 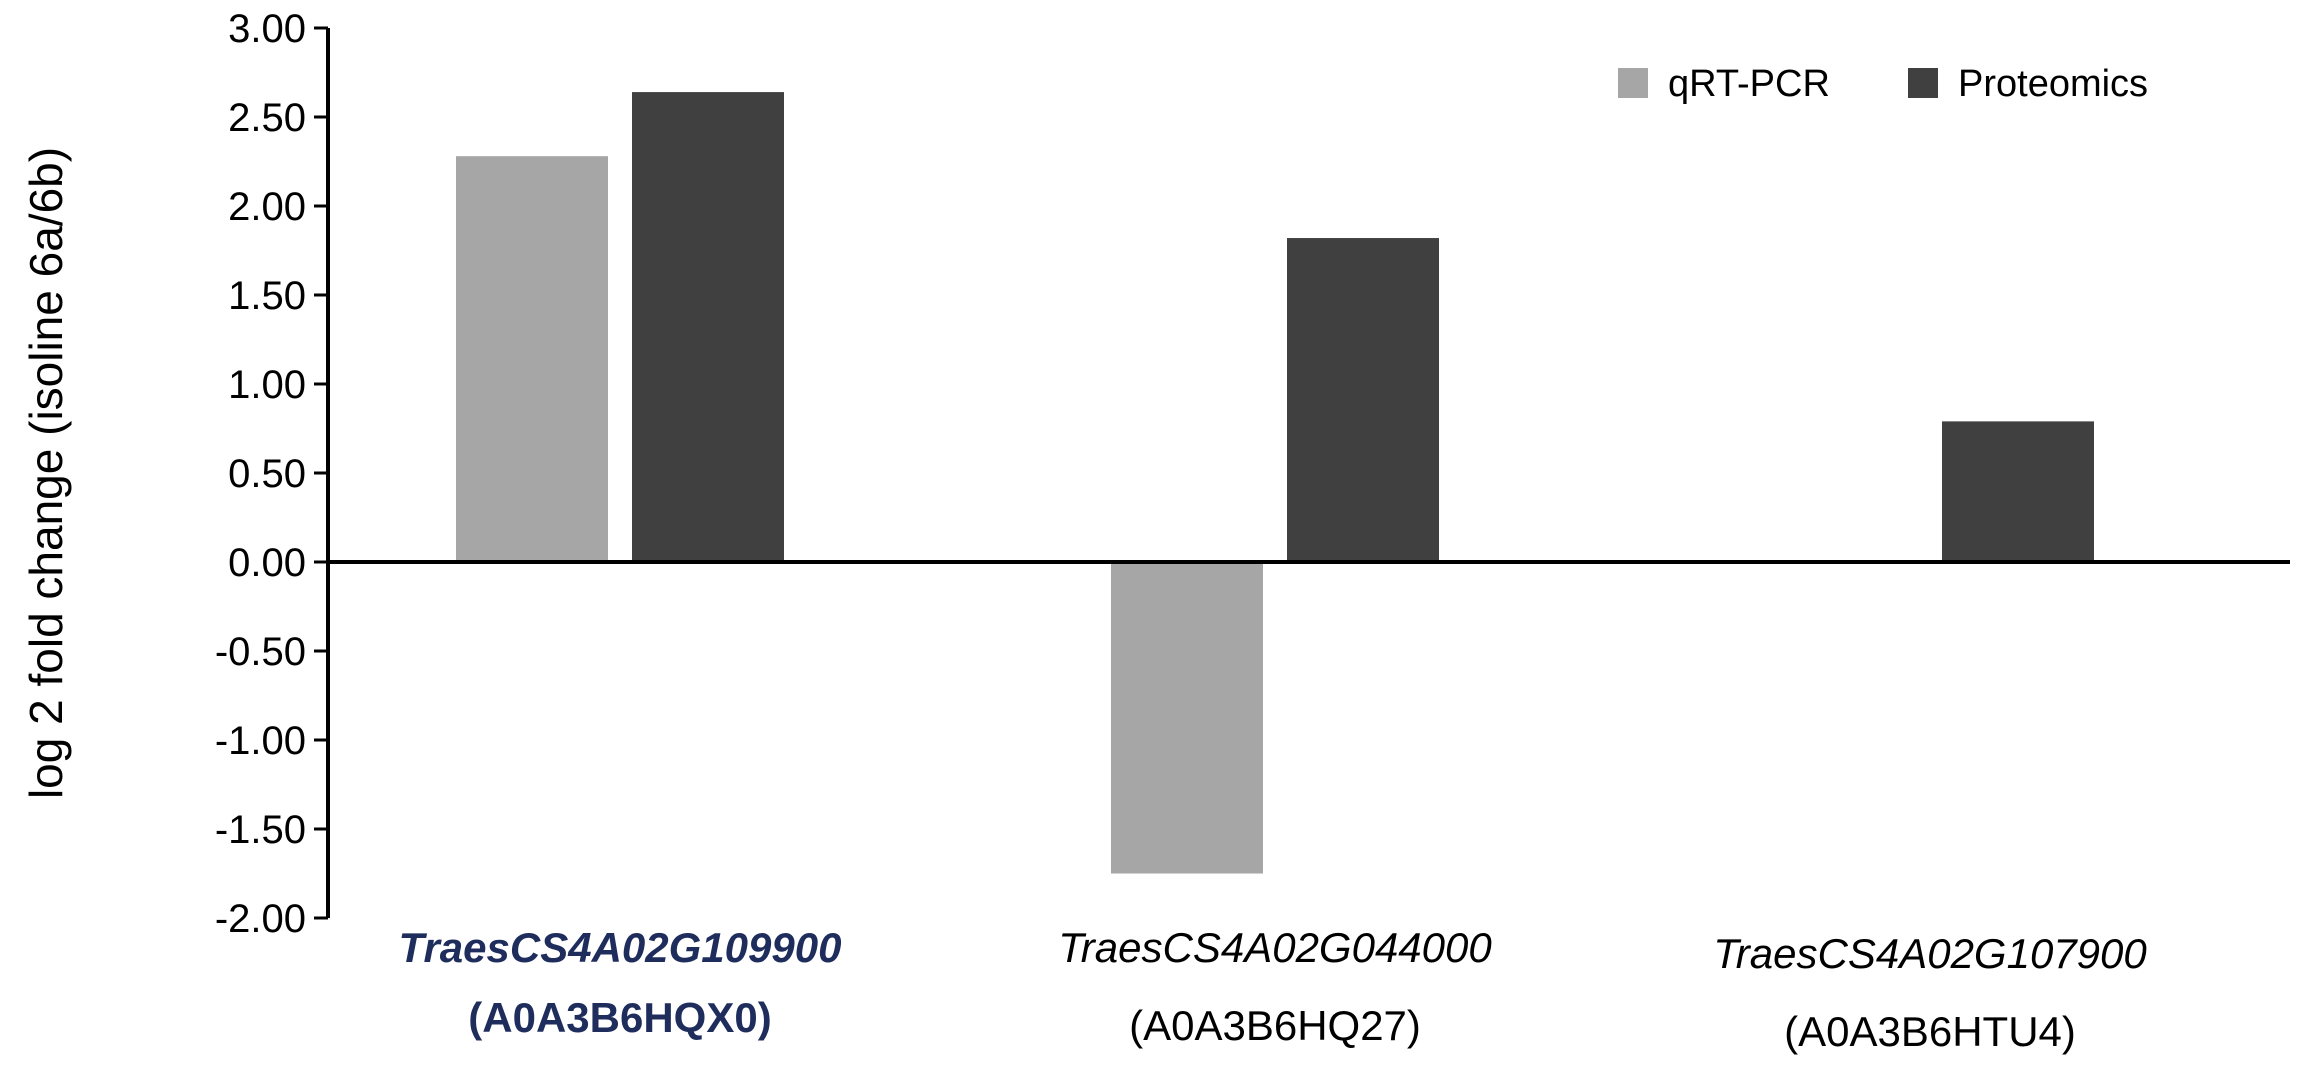 I want to click on x-category-gene-label: TraesCS4A02G044000, so click(x=1275, y=947).